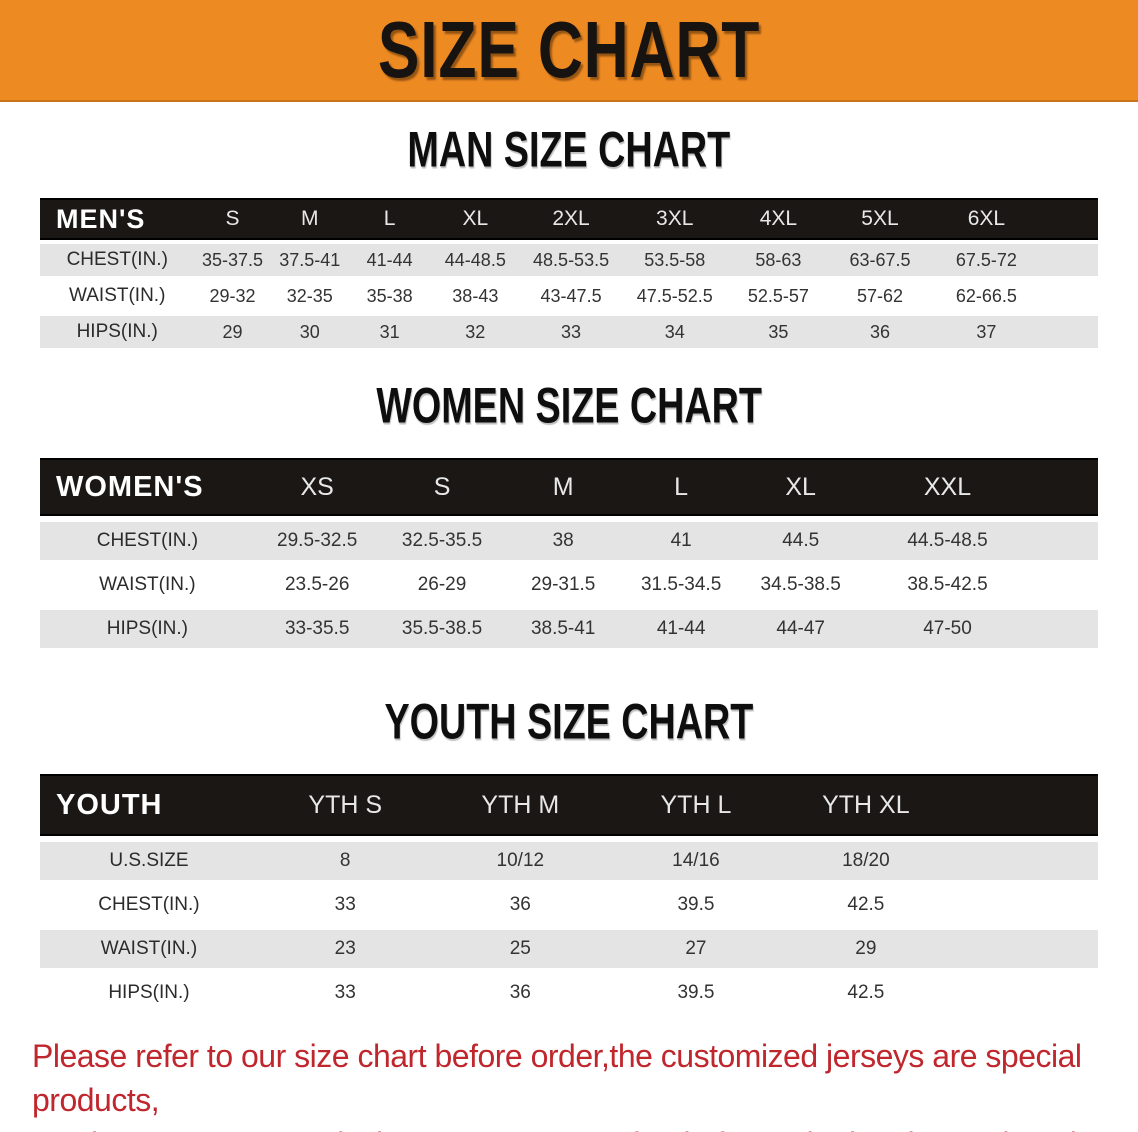 Image resolution: width=1138 pixels, height=1132 pixels. Describe the element at coordinates (345, 861) in the screenshot. I see `size-value: 8` at that location.